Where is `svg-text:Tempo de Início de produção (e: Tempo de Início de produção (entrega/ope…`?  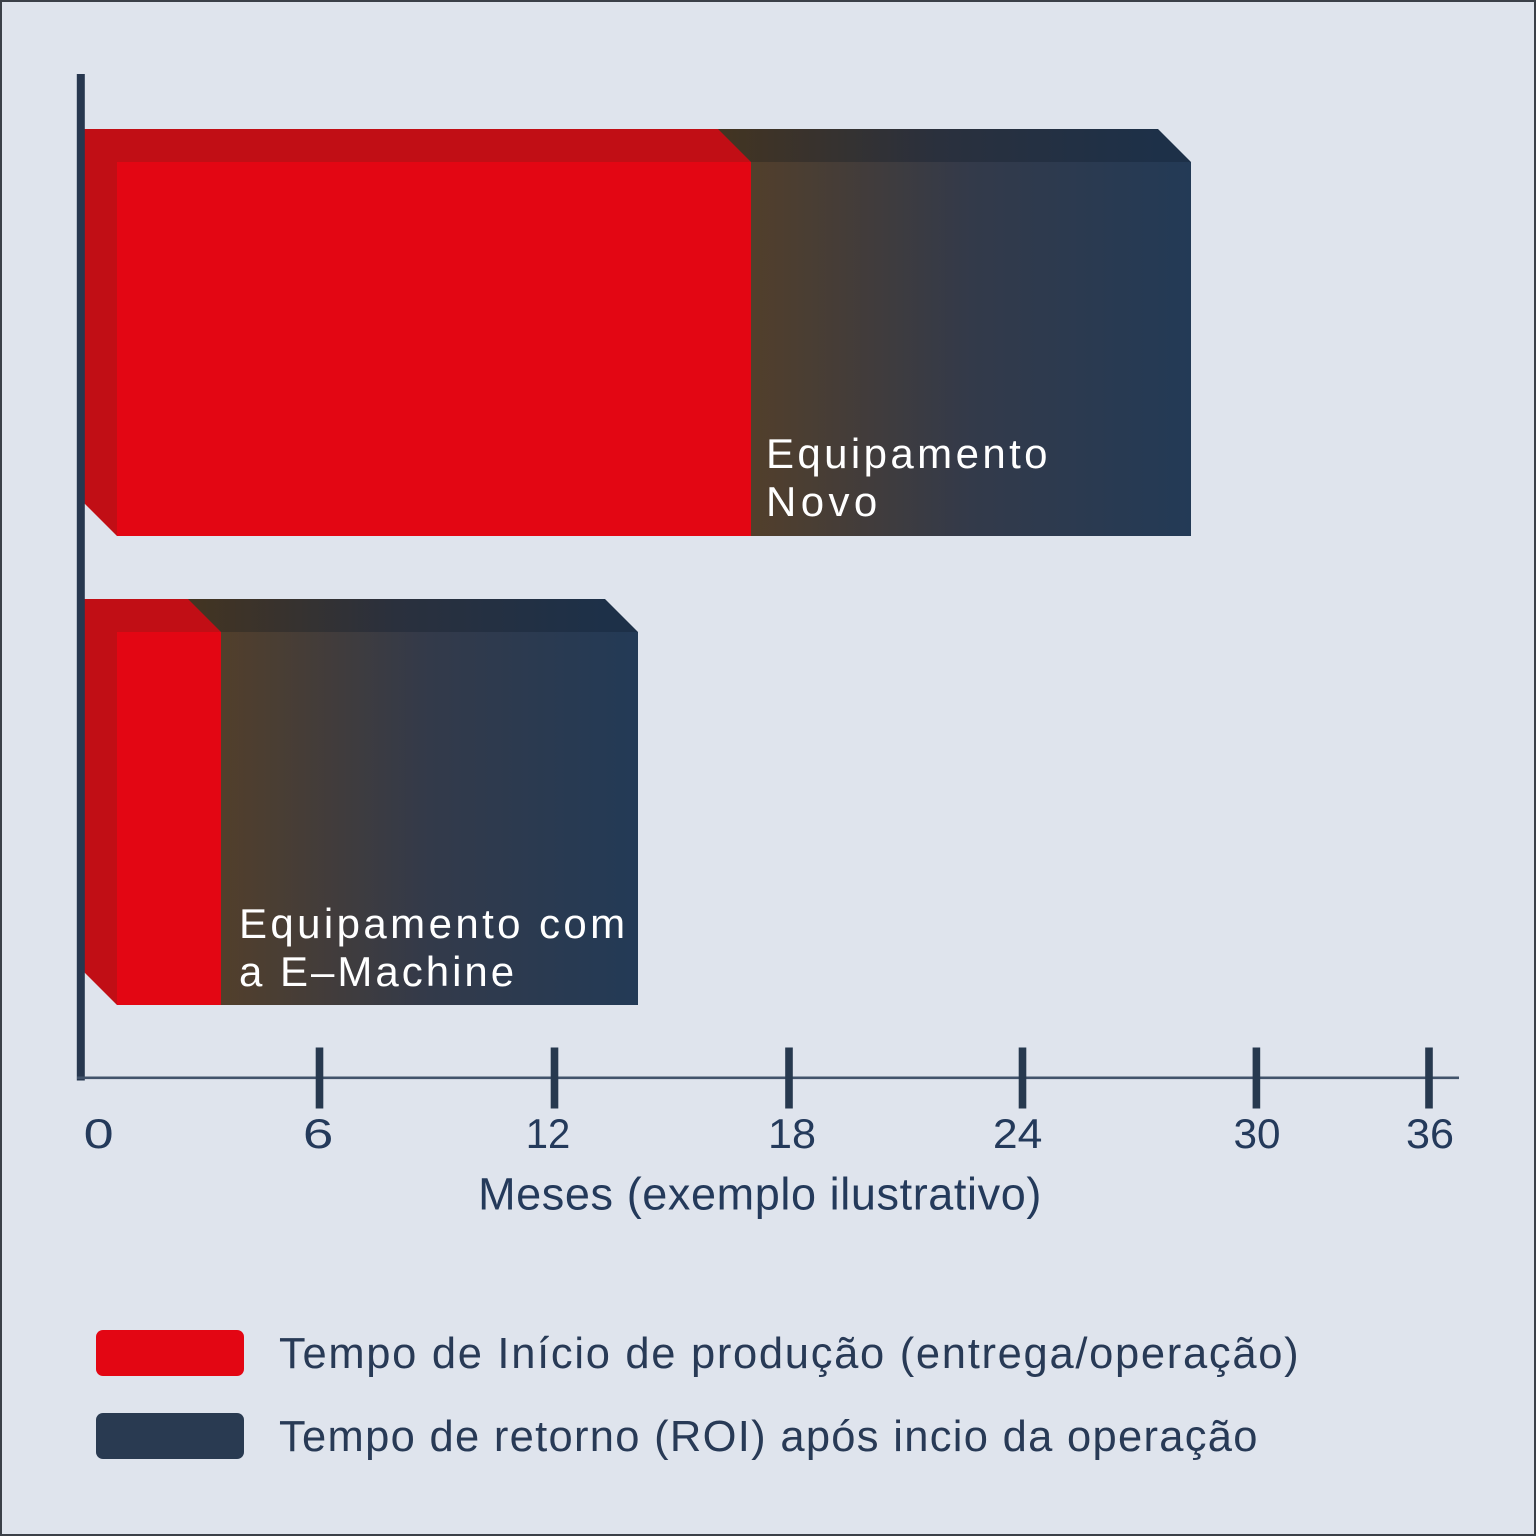 svg-text:Tempo de Início de produção (e: Tempo de Início de produção (entrega/ope… is located at coordinates (789, 1354).